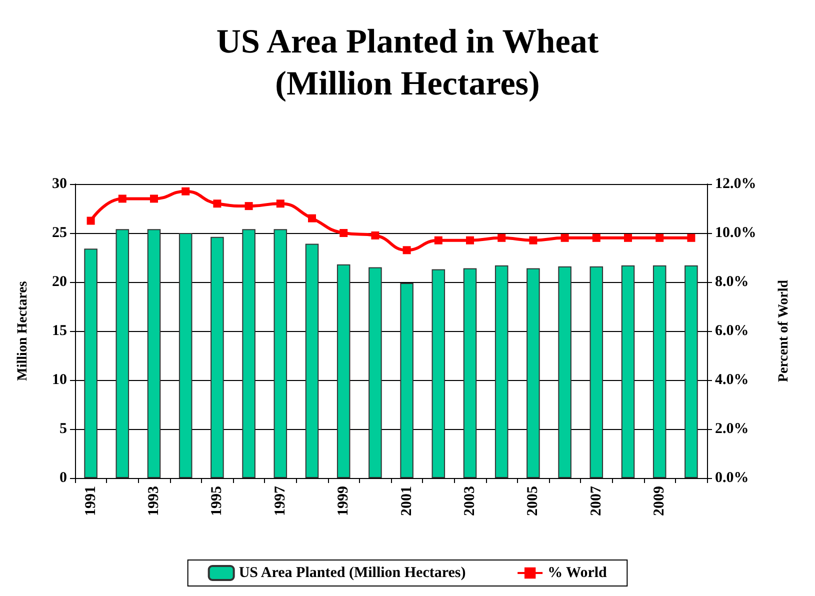 This screenshot has width=815, height=596. Describe the element at coordinates (280, 501) in the screenshot. I see `x-tick-label: 1997` at that location.